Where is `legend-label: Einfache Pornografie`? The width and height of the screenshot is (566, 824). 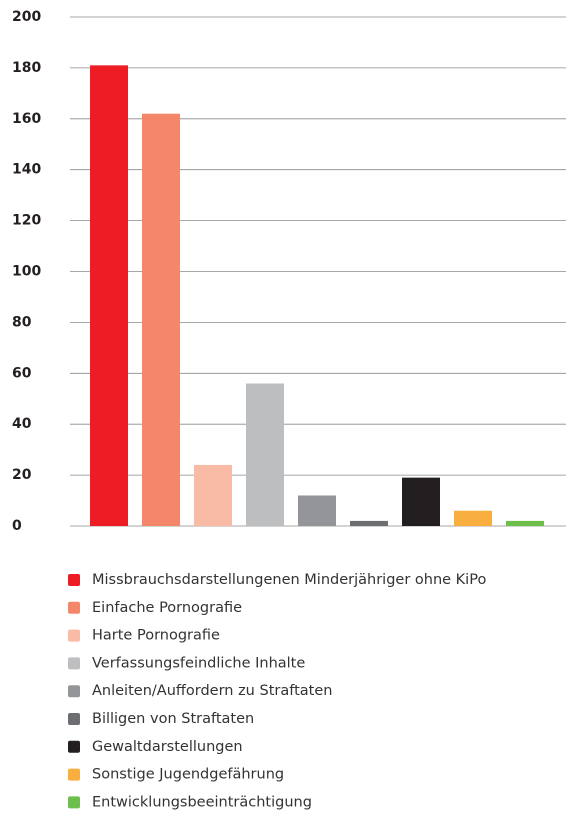
legend-label: Einfache Pornografie is located at coordinates (167, 608).